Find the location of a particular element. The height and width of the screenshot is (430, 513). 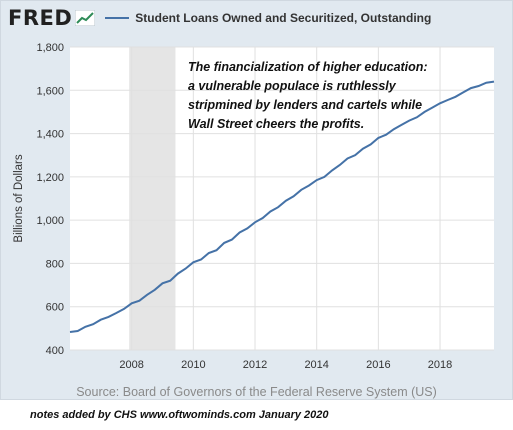

y-tick-label: 1,800 is located at coordinates (50, 48).